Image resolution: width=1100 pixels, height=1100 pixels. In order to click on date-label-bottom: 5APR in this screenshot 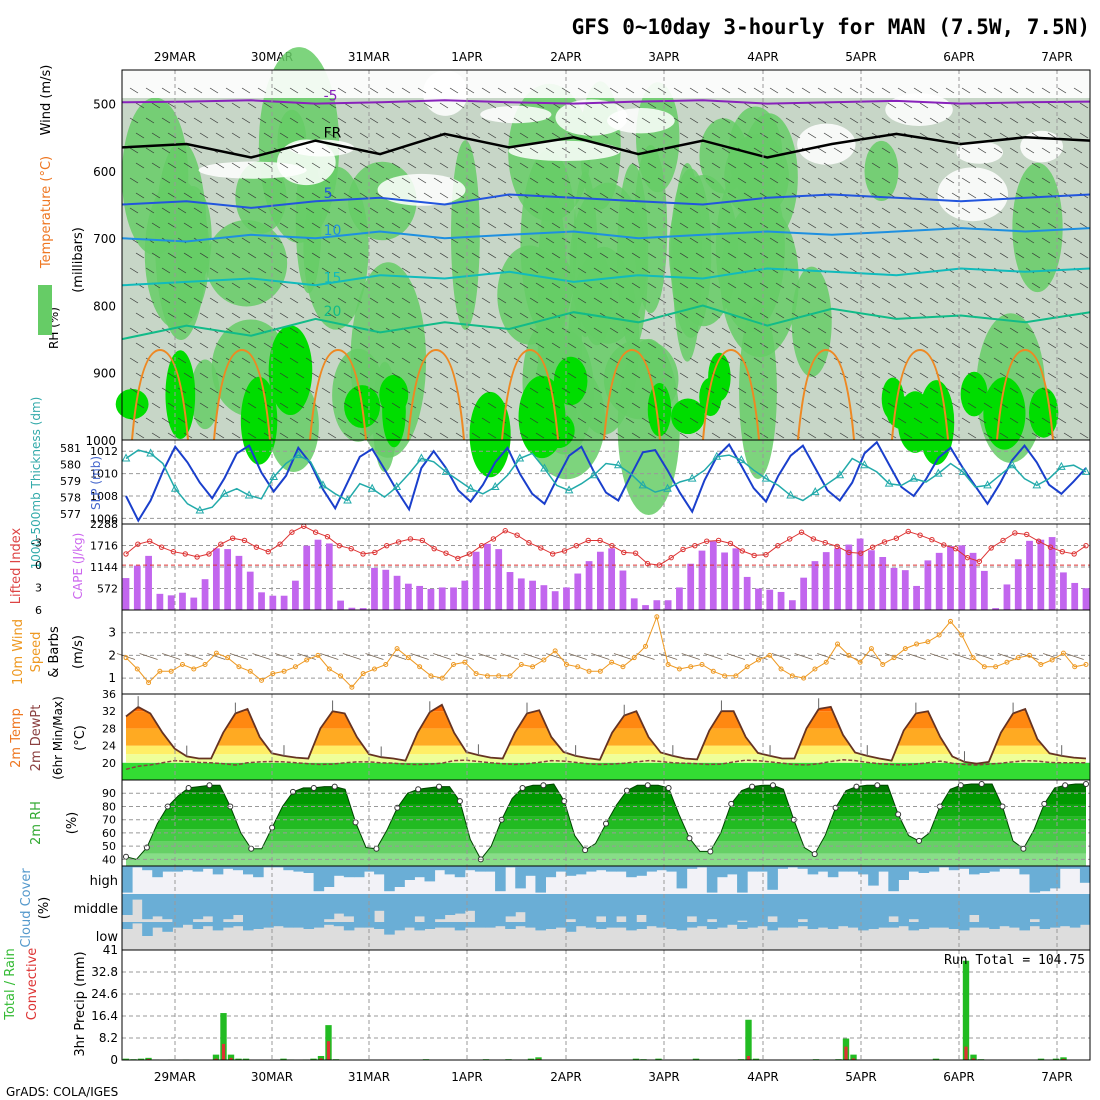, I will do `click(860, 1077)`.